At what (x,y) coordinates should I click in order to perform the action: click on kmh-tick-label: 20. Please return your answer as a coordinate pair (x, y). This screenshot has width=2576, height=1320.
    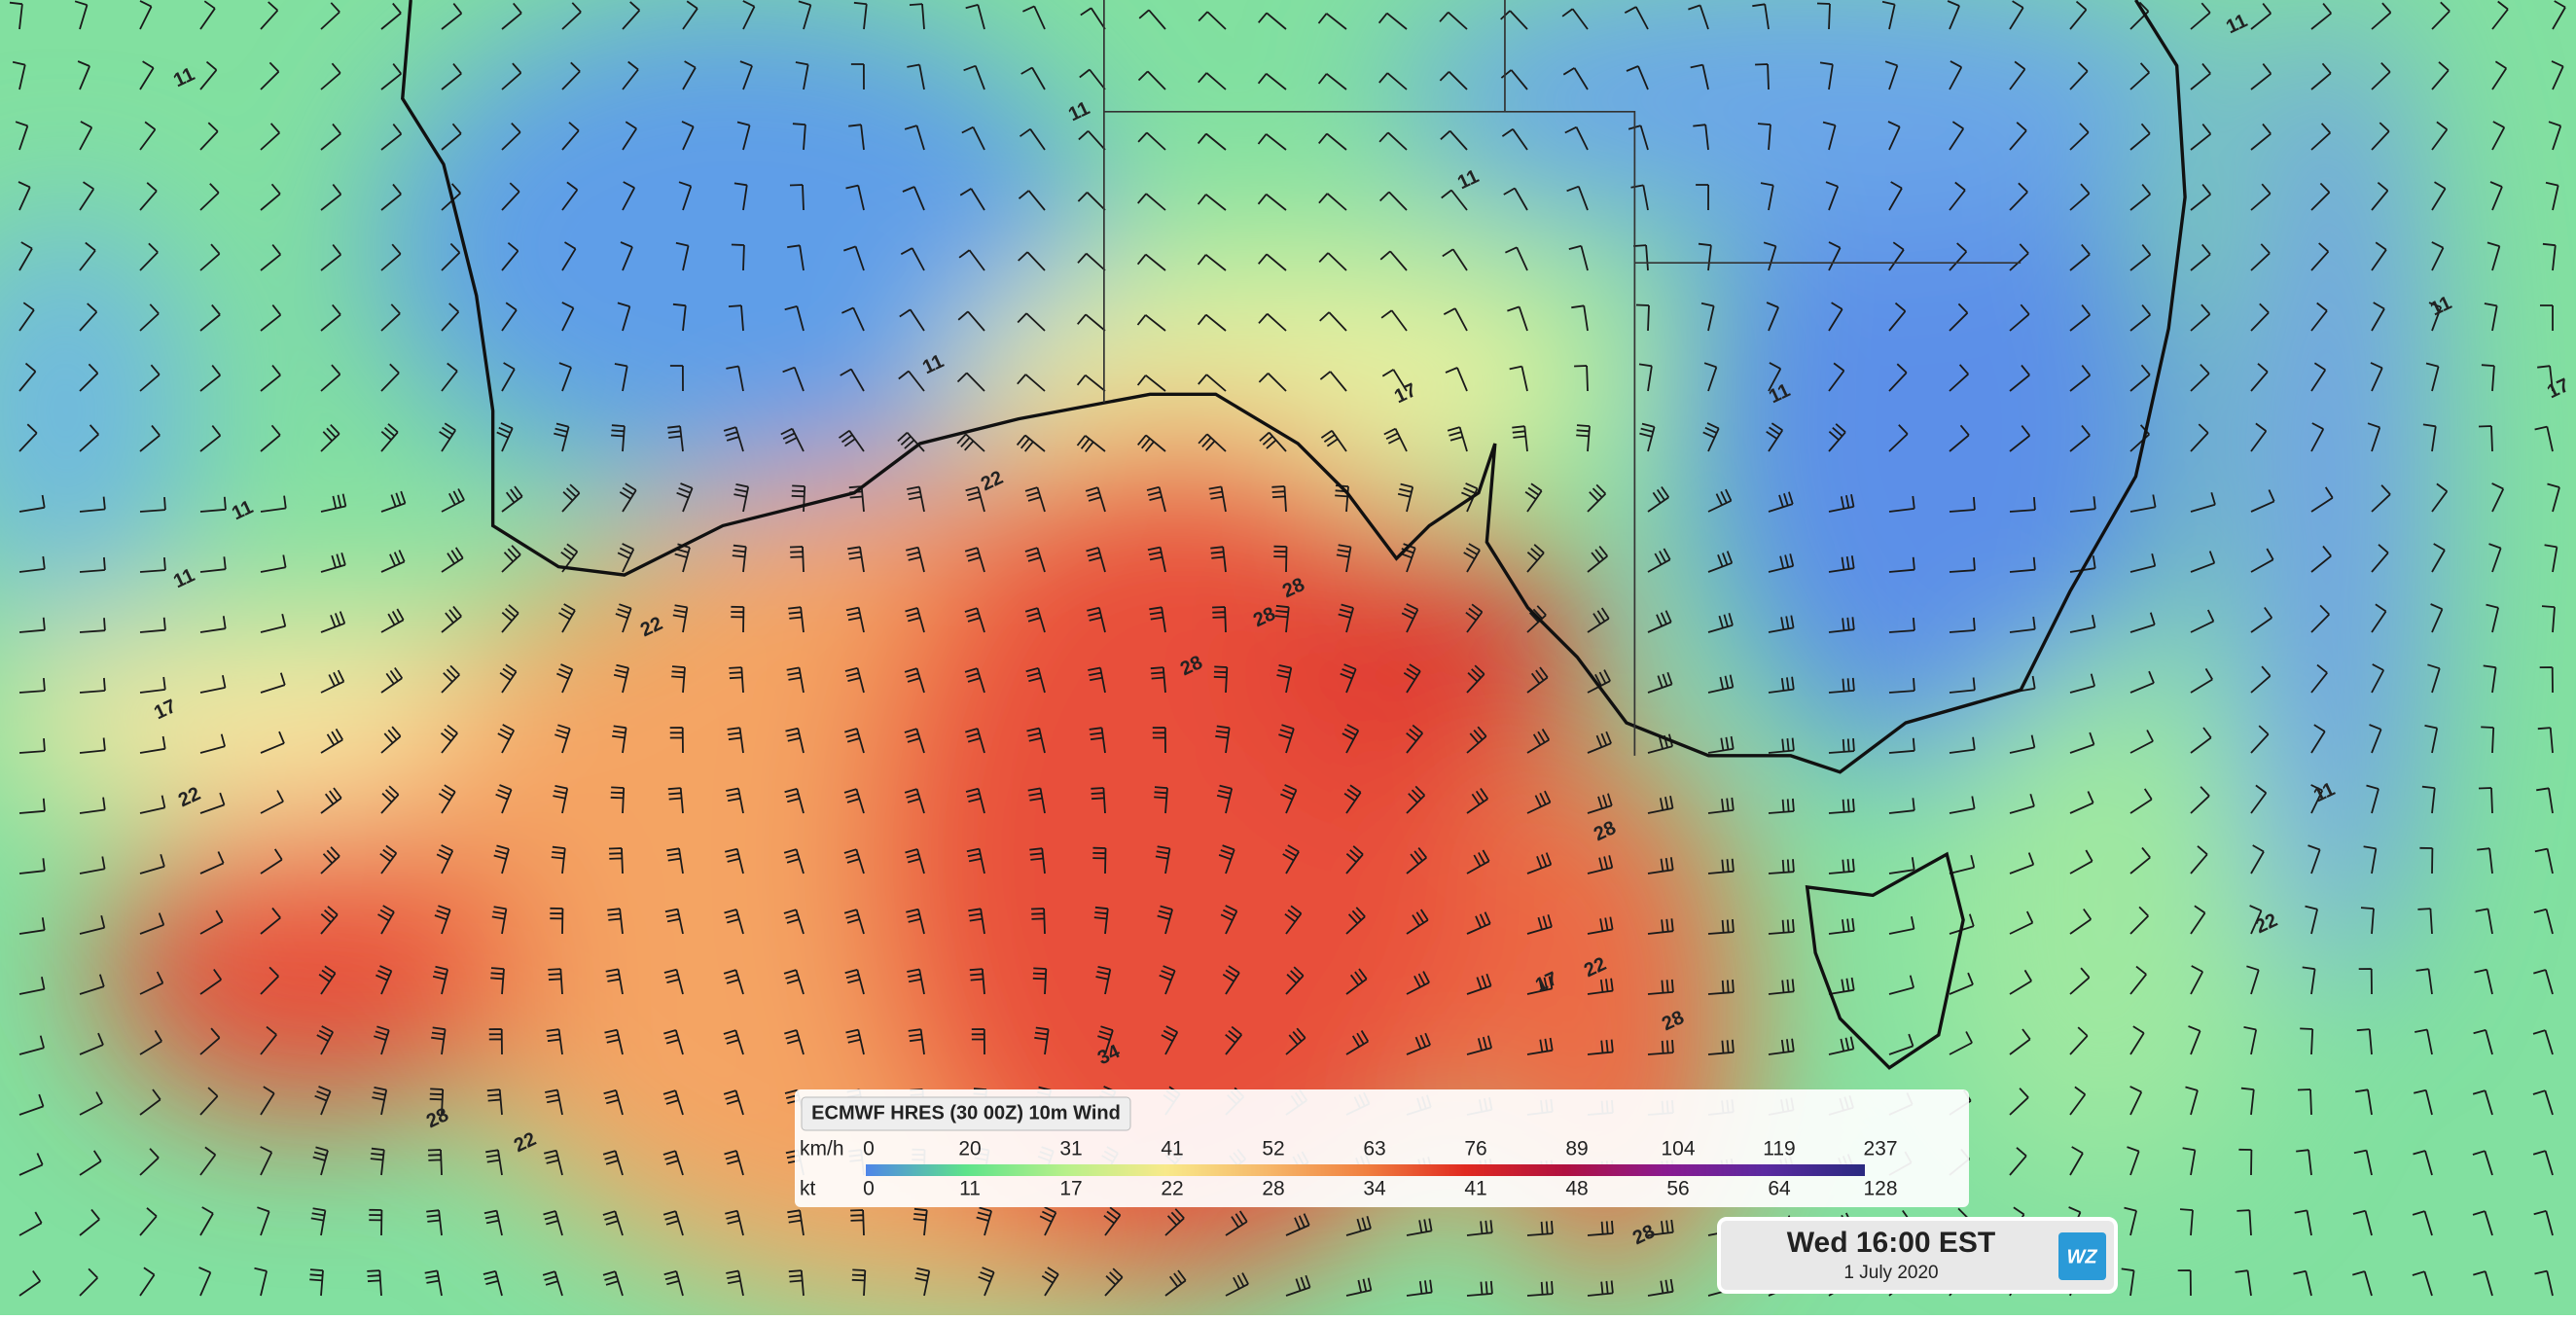
    Looking at the image, I should click on (969, 1149).